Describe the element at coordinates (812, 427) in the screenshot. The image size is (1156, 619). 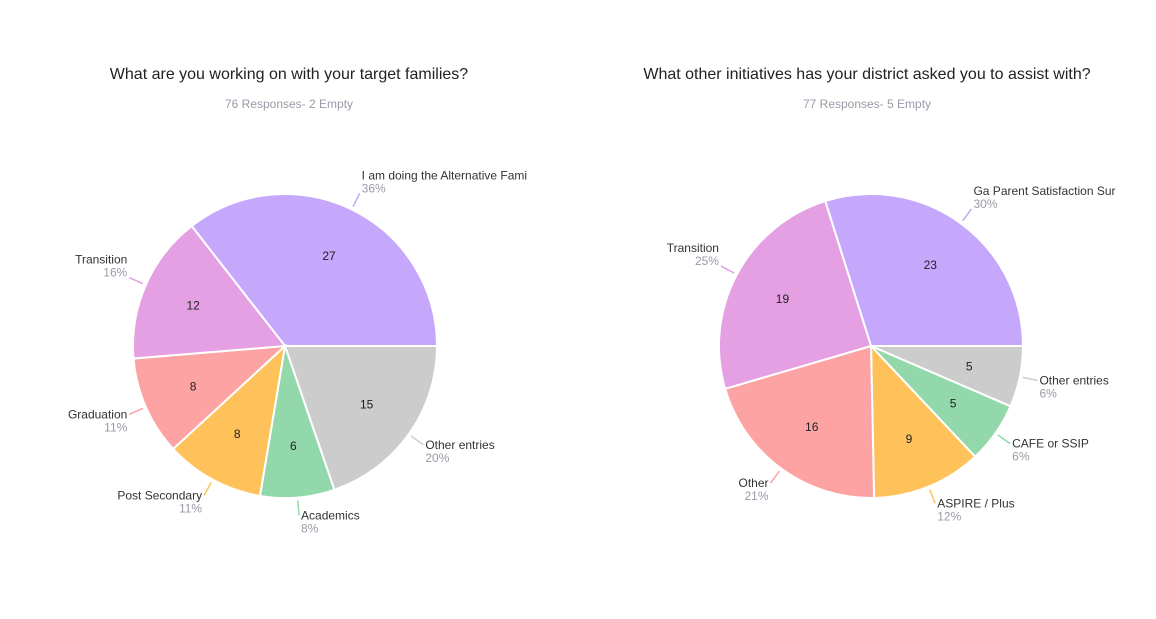
I see `slice-value-label: 16` at that location.